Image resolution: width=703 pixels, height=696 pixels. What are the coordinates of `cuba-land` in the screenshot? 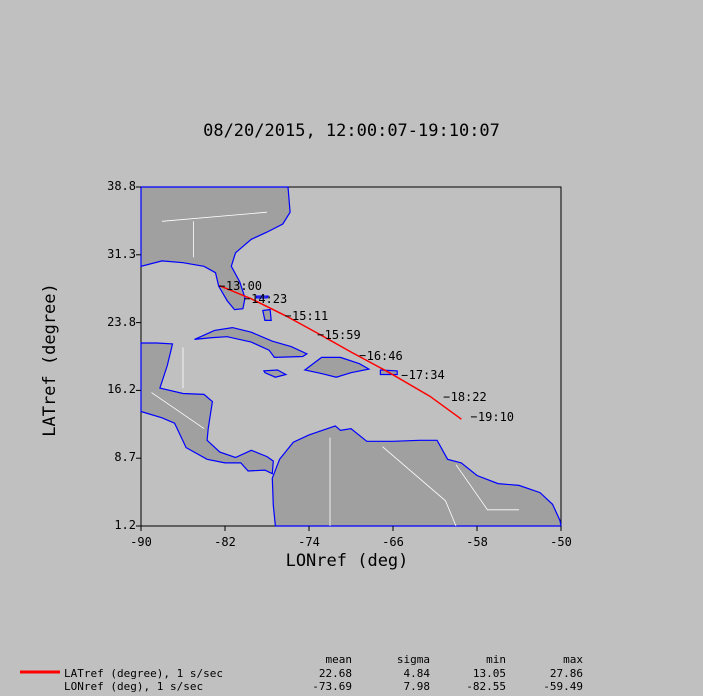 It's located at (251, 342).